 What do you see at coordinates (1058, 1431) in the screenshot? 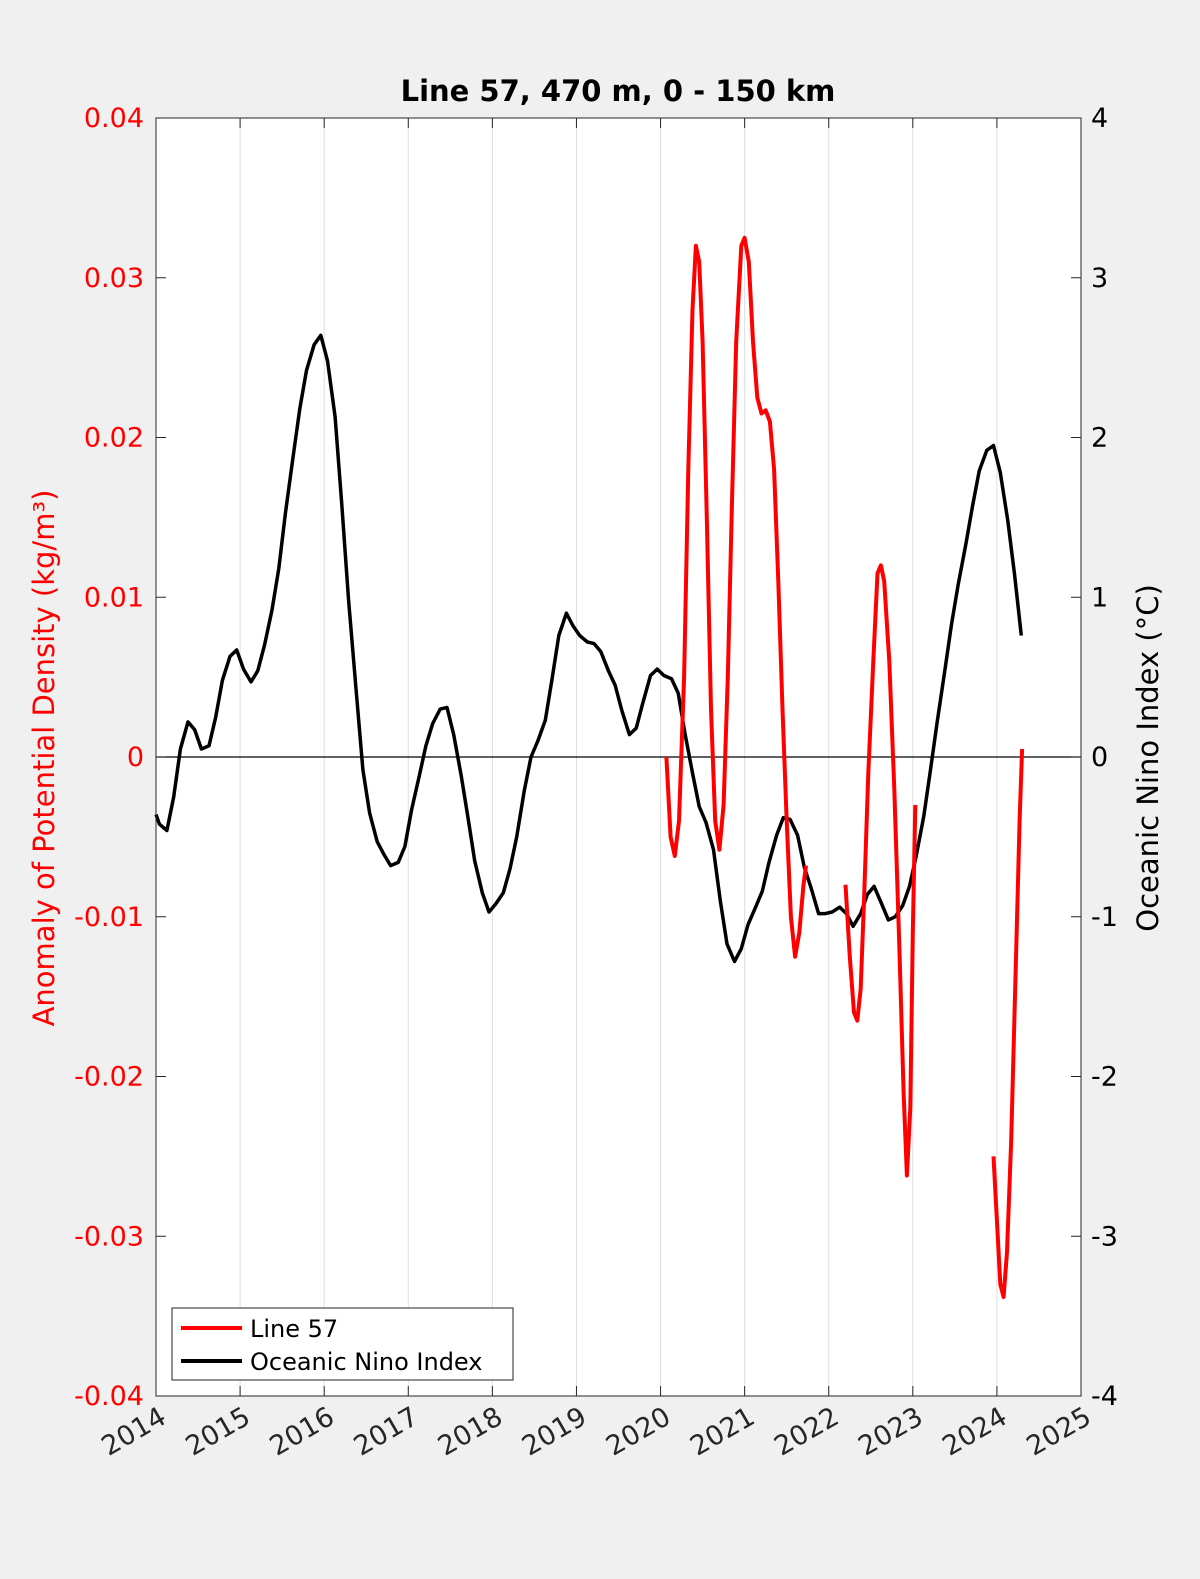
I see `x-tick-label: 2025` at bounding box center [1058, 1431].